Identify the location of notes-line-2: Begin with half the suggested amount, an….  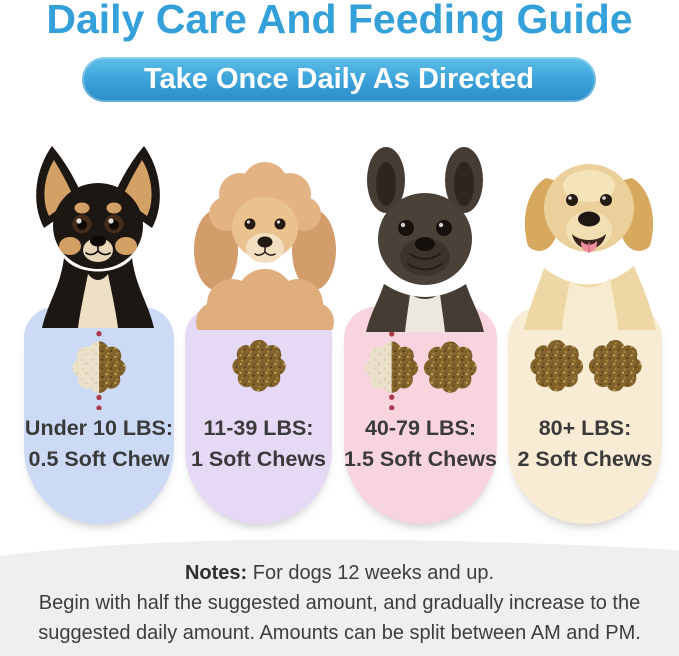
(339, 603).